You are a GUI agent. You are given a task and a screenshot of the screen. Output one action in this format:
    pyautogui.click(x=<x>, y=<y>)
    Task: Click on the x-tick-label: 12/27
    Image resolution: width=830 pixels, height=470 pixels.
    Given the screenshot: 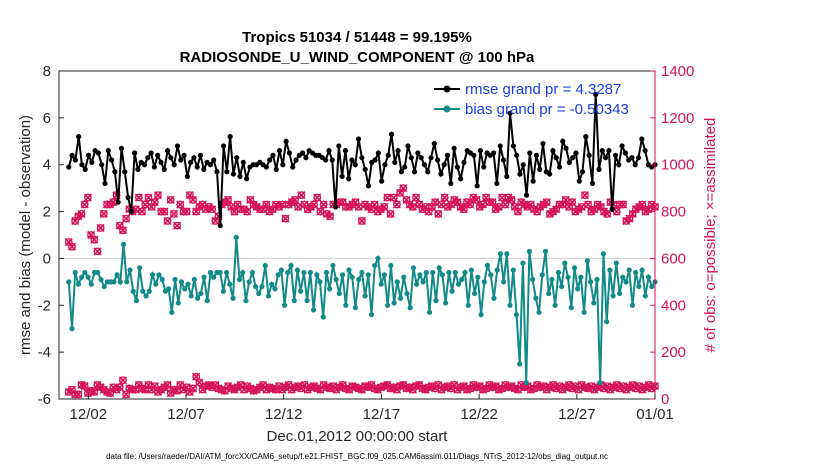 What is the action you would take?
    pyautogui.click(x=577, y=414)
    